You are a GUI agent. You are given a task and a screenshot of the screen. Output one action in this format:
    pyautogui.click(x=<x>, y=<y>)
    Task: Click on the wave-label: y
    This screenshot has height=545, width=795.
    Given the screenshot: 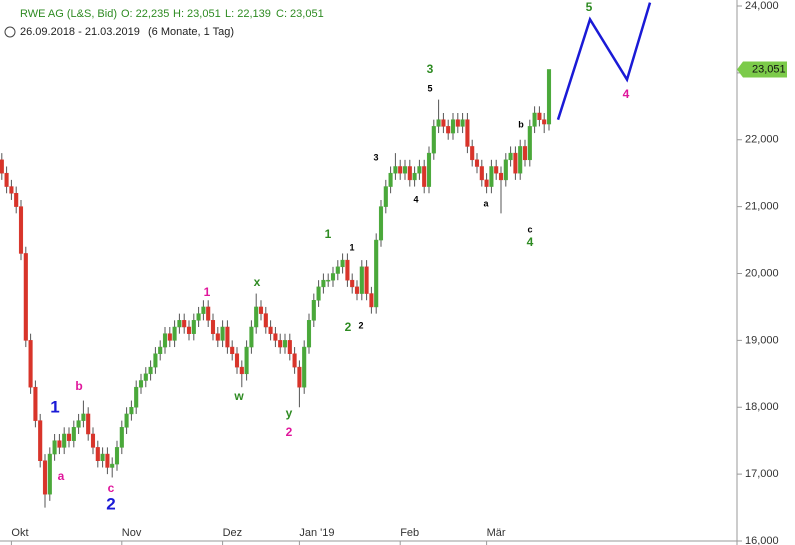 What is the action you would take?
    pyautogui.click(x=289, y=413)
    